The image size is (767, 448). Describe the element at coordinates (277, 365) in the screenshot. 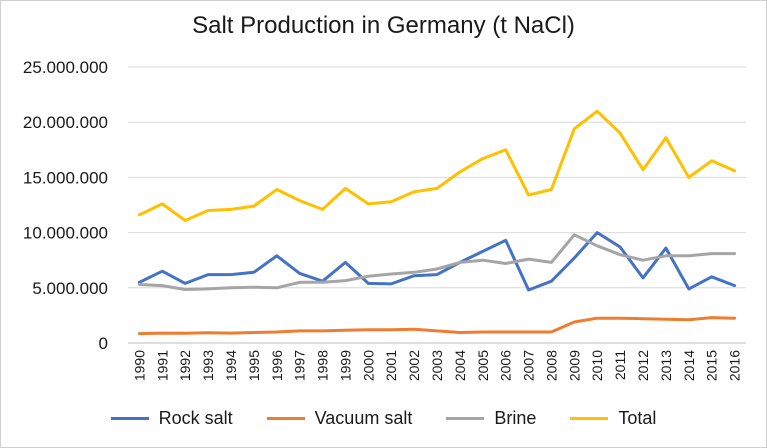

I see `x-tick-label: 1996` at that location.